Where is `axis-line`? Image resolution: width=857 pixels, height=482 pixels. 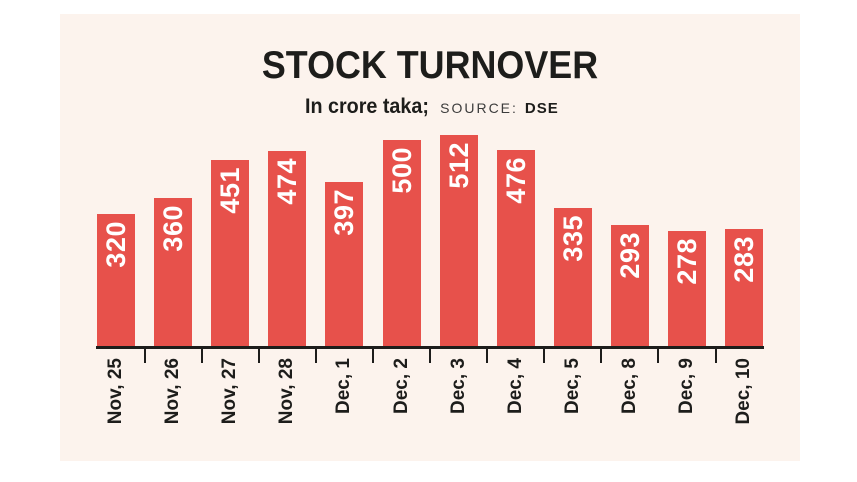
axis-line is located at coordinates (430, 347).